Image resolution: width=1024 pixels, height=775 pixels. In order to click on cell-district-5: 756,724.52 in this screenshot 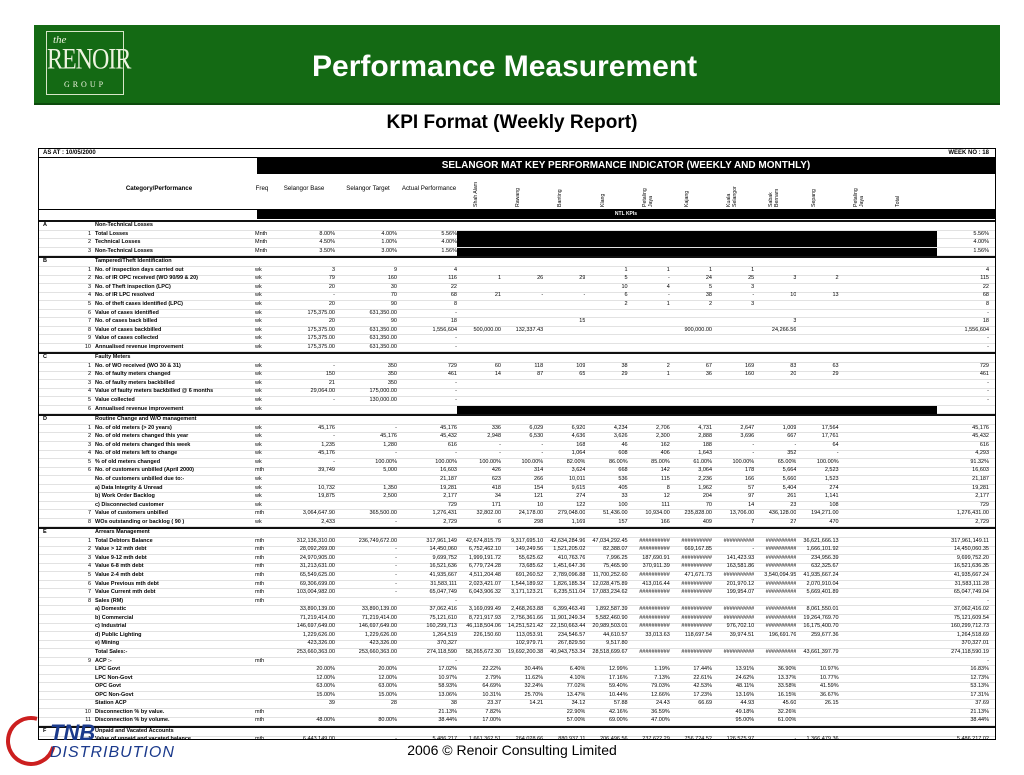, I will do `click(698, 738)`.